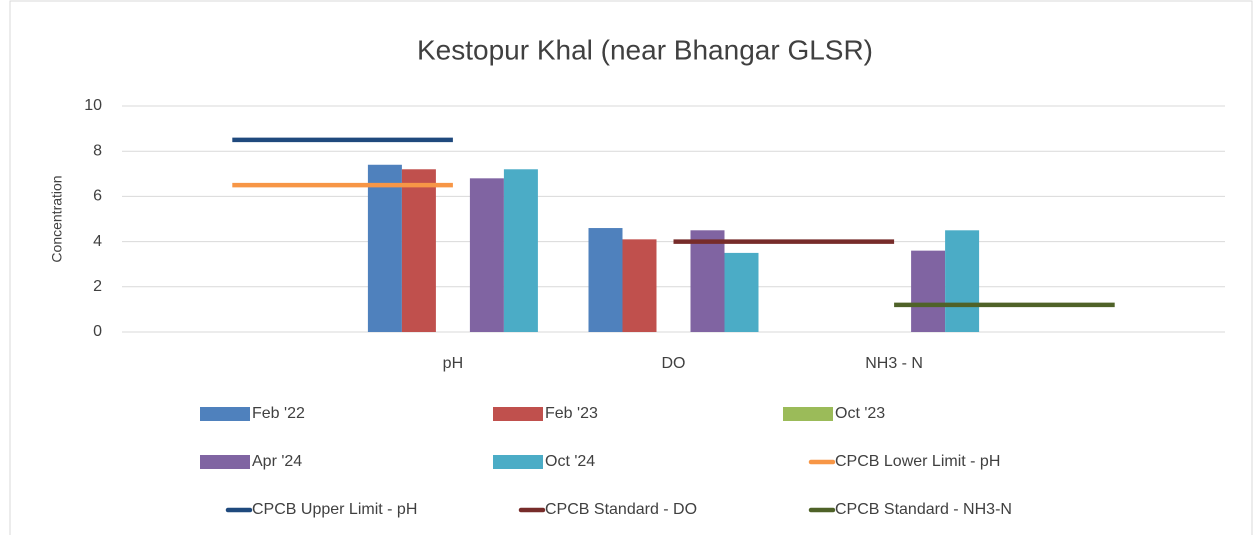  I want to click on y-tick-label: 2, so click(97, 286).